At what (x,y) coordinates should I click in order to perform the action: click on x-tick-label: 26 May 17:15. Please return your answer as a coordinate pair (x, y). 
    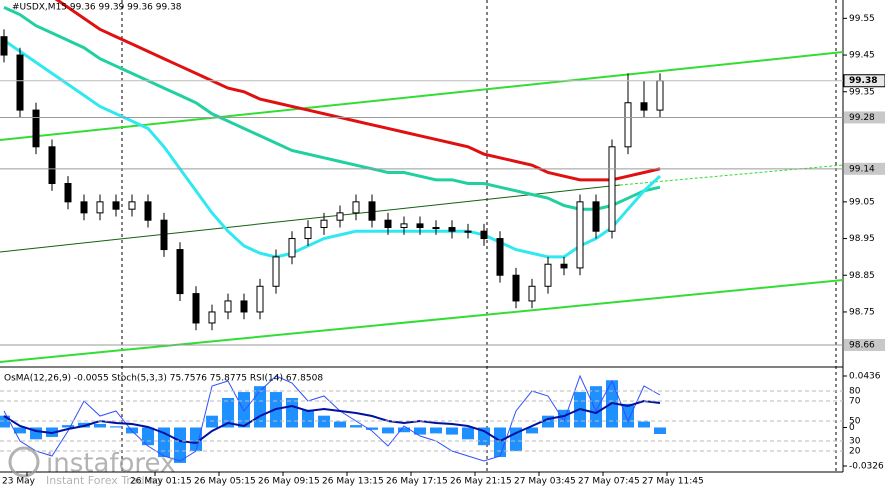
    Looking at the image, I should click on (417, 482).